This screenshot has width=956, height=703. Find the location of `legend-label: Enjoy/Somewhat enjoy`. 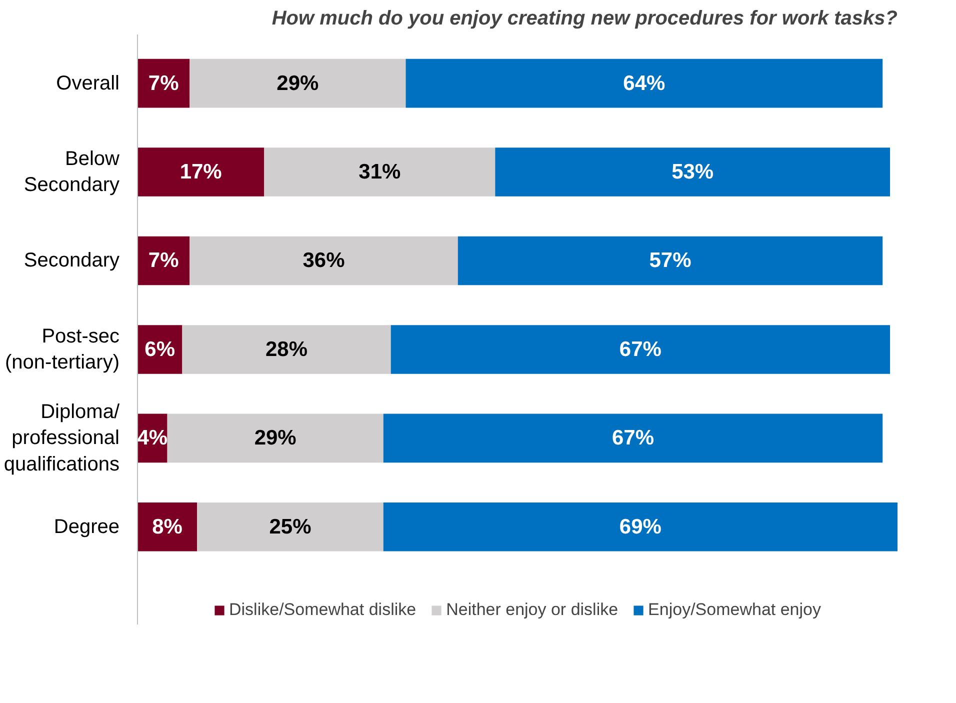

legend-label: Enjoy/Somewhat enjoy is located at coordinates (734, 610).